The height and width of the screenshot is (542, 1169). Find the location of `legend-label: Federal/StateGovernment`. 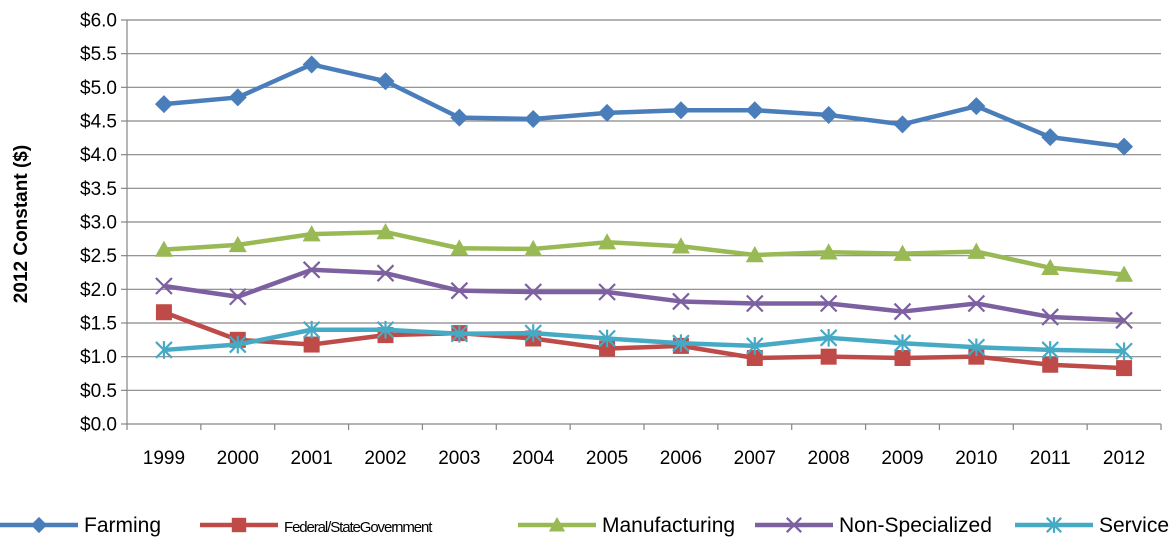

legend-label: Federal/StateGovernment is located at coordinates (358, 527).